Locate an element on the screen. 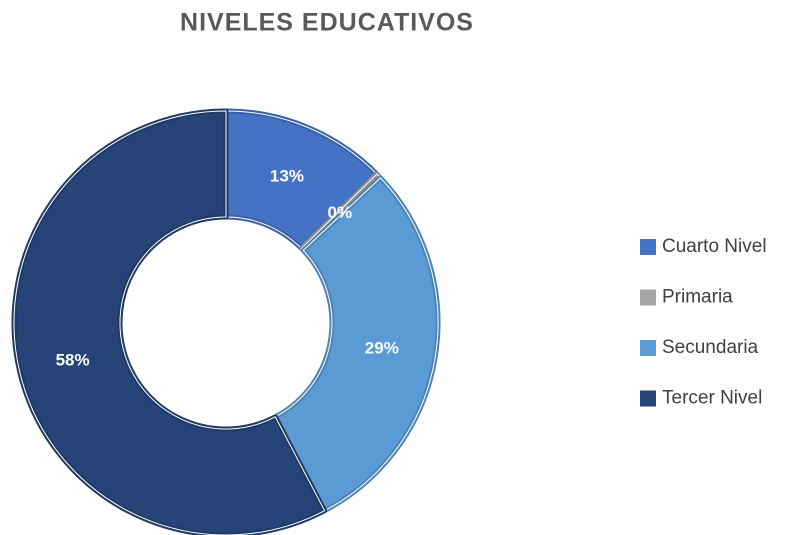 The width and height of the screenshot is (808, 535). data-label: 29% is located at coordinates (382, 348).